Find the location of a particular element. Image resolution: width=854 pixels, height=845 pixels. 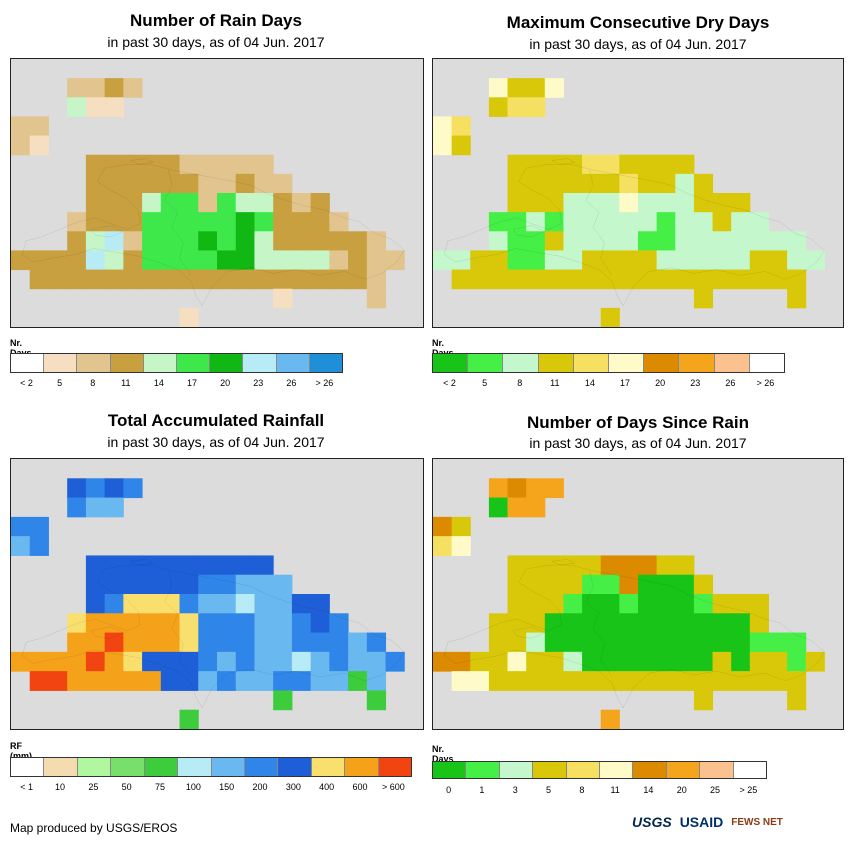

legend-label: 150 is located at coordinates (227, 787).